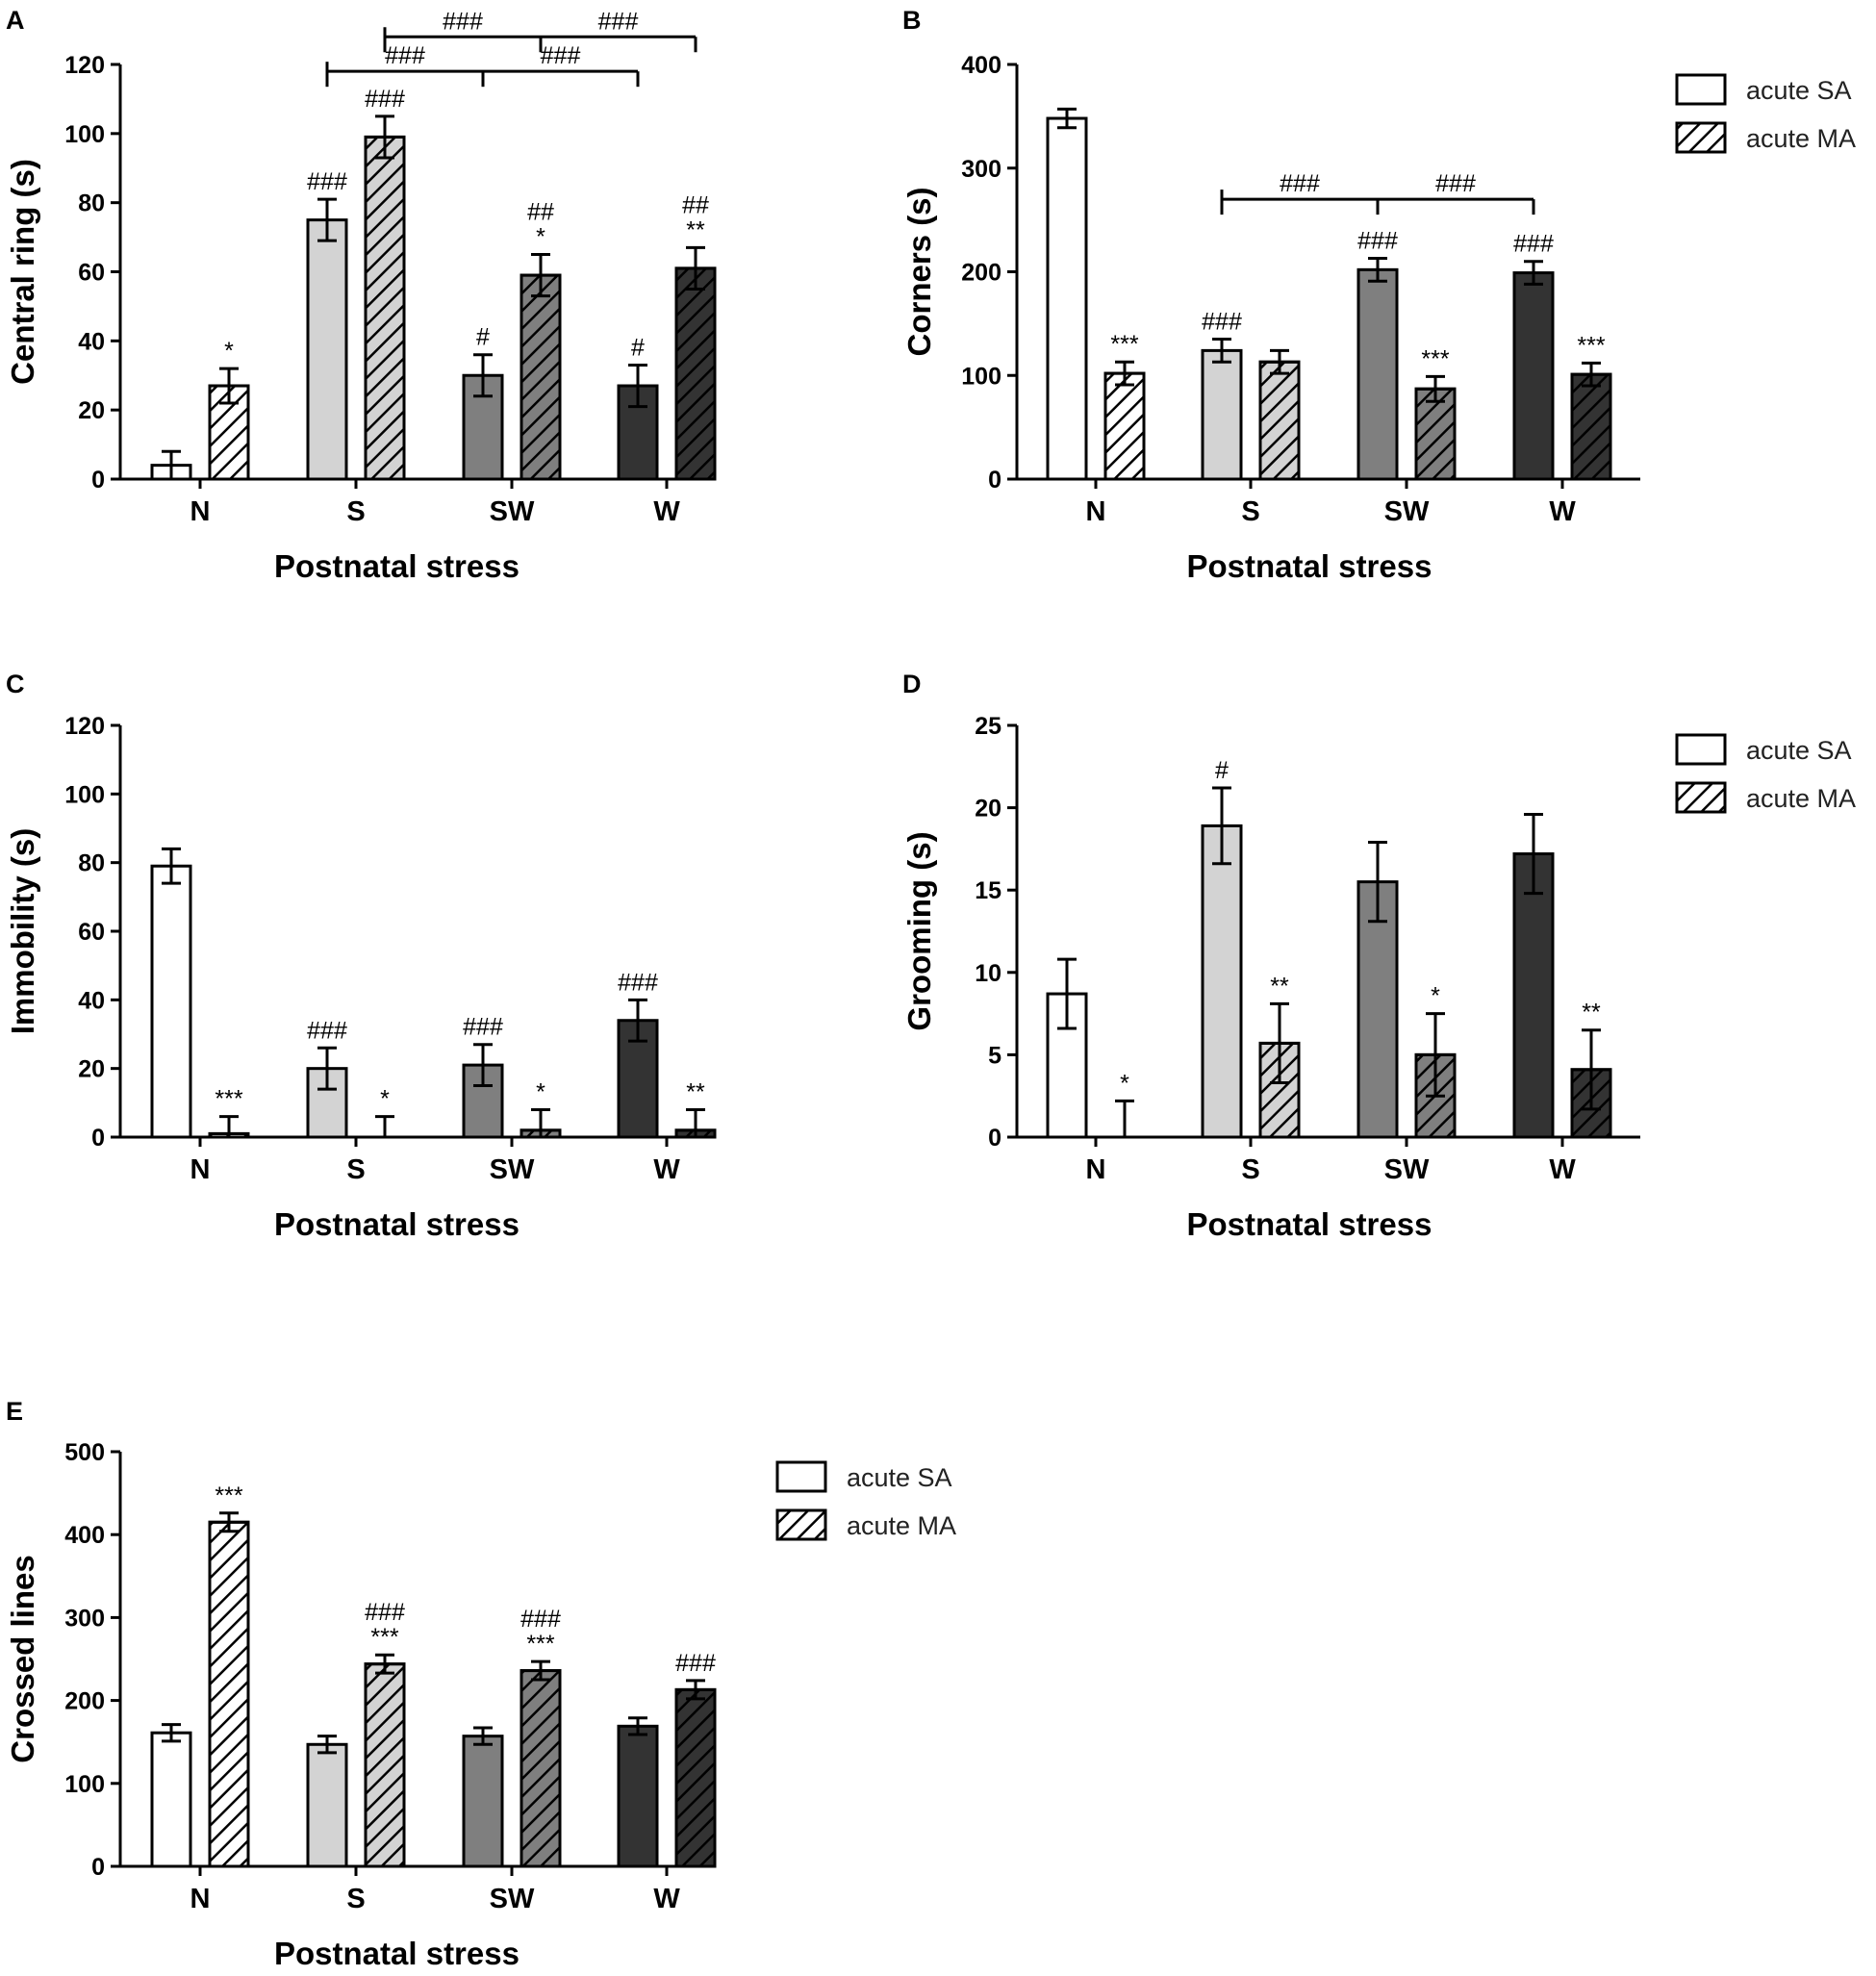  I want to click on panel-letter: D, so click(912, 684).